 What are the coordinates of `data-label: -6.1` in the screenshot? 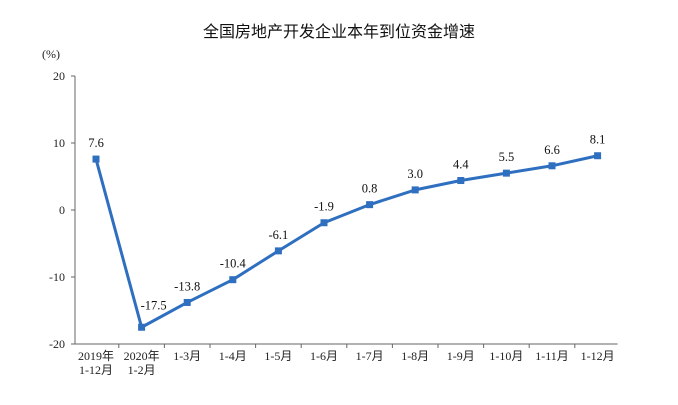 It's located at (279, 235).